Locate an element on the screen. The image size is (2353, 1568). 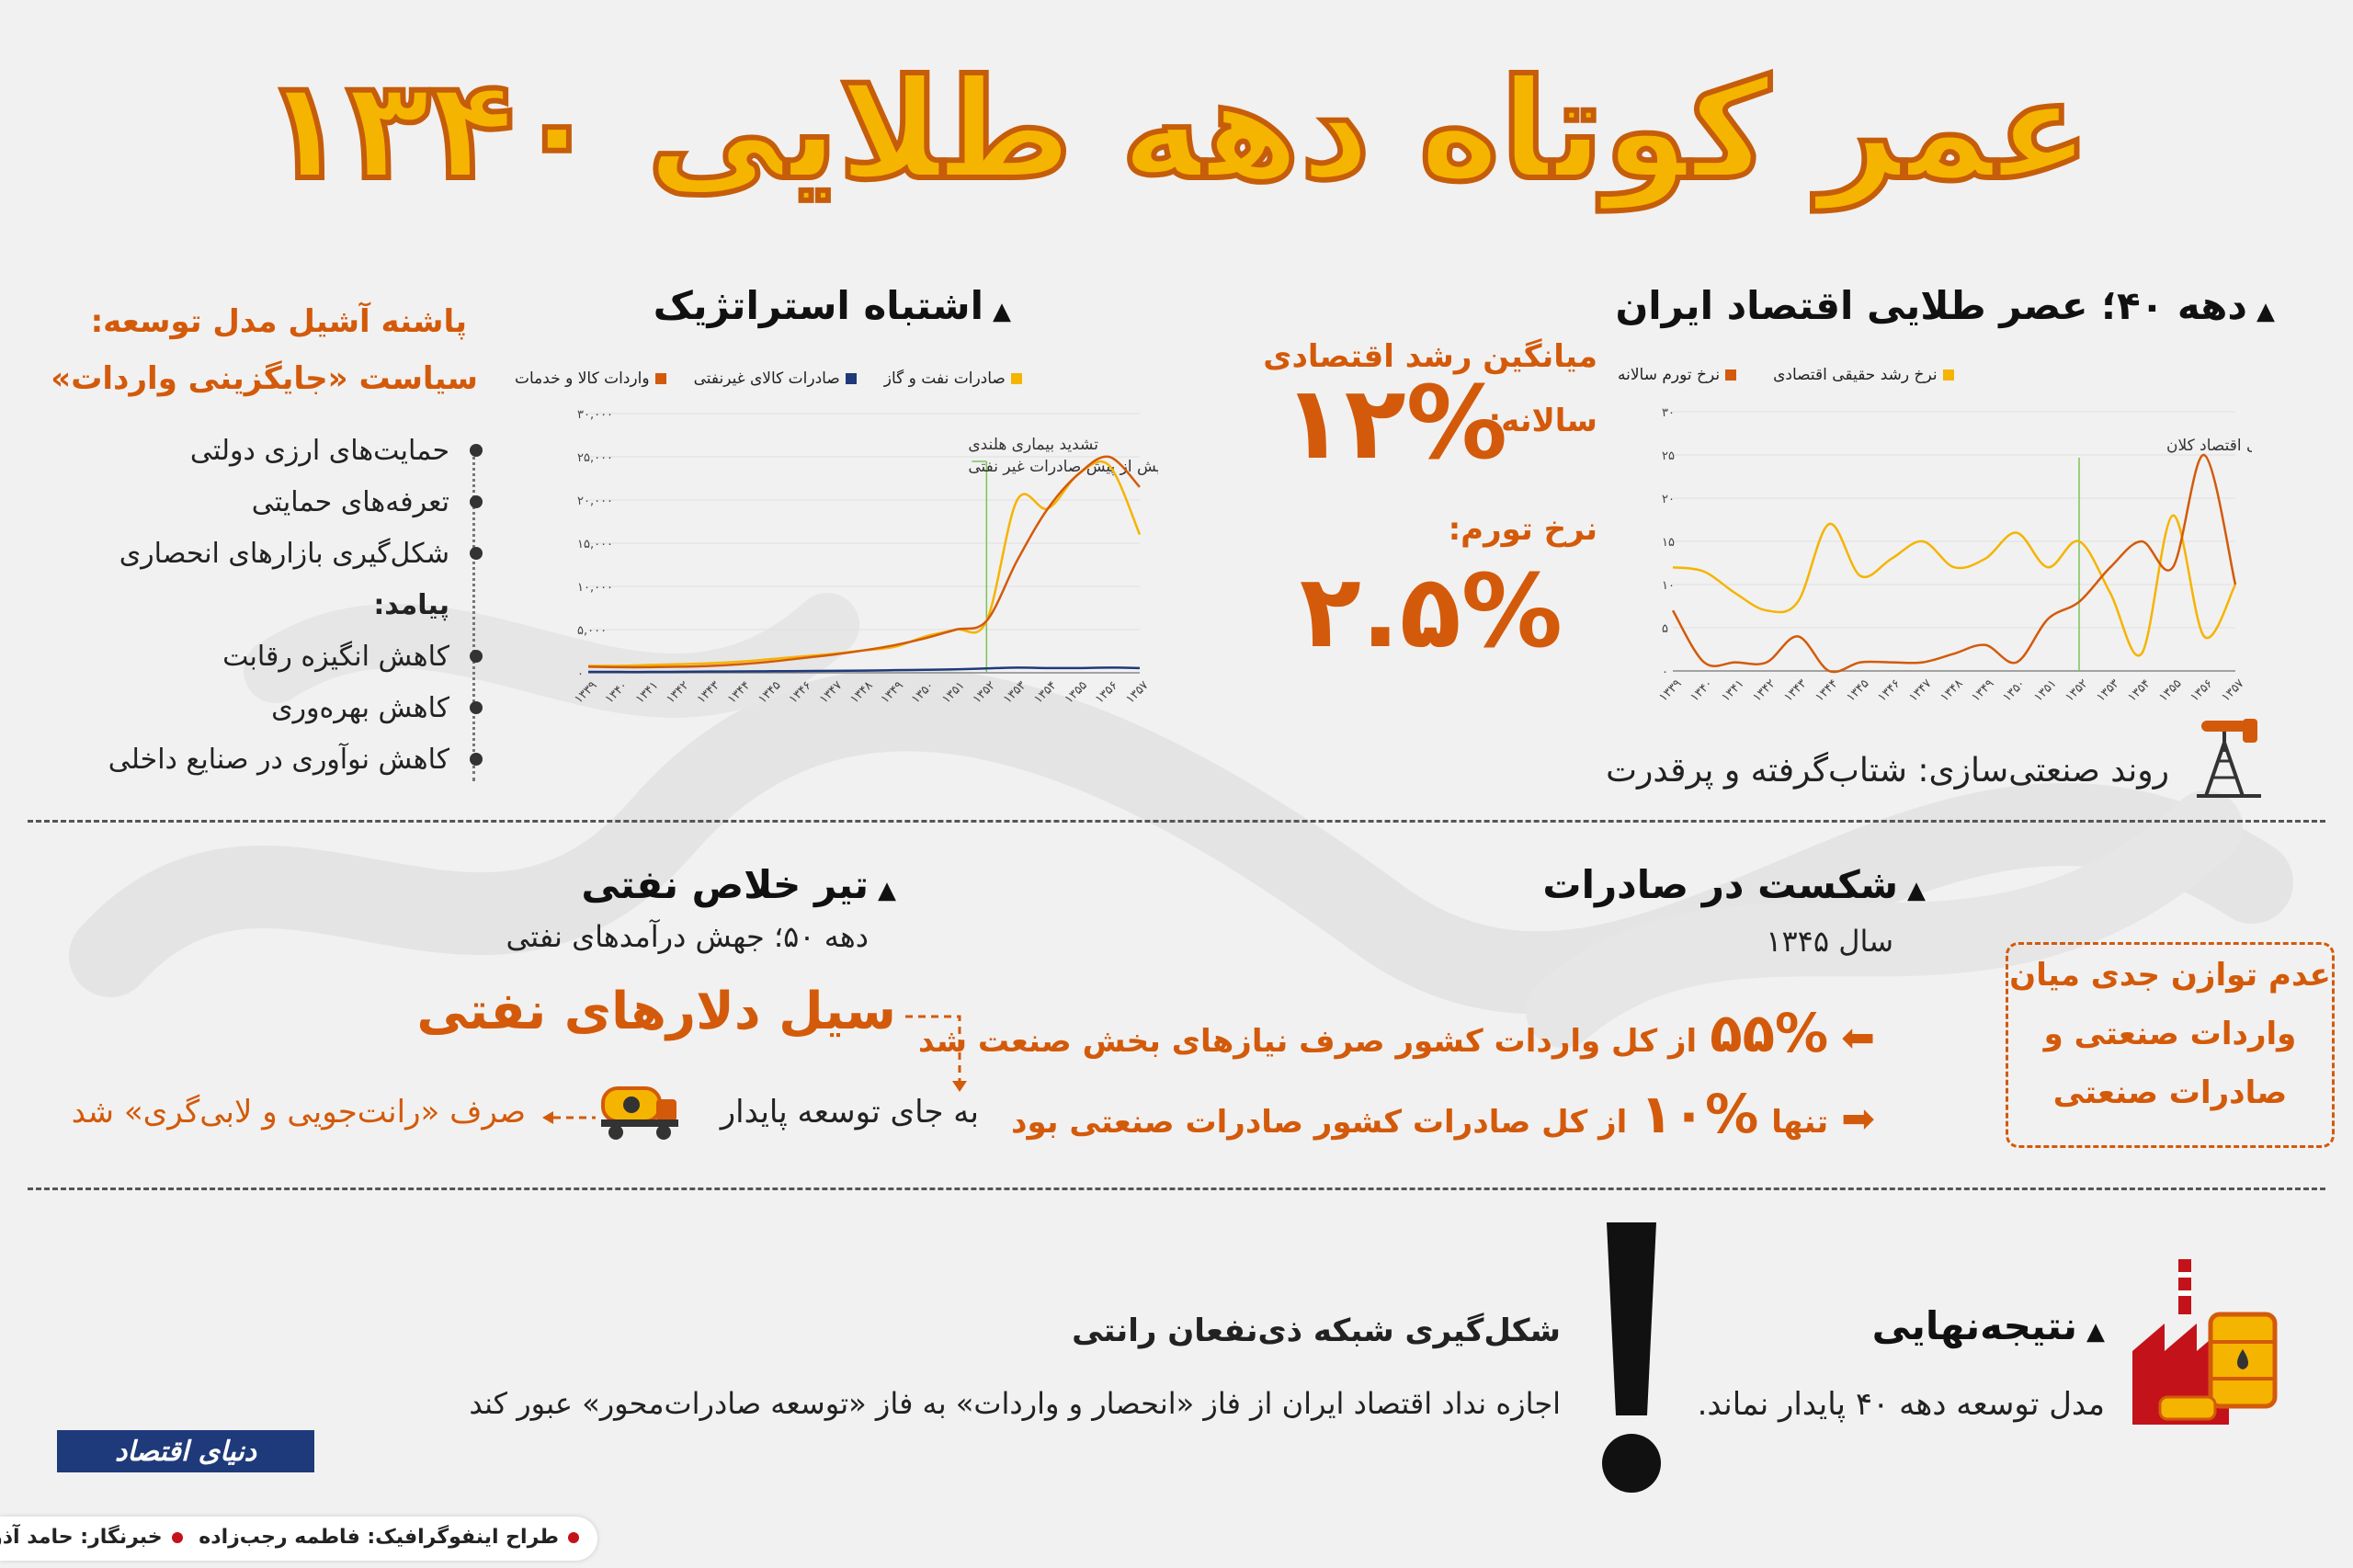
factory-barrel-icon is located at coordinates (2205, 1342).